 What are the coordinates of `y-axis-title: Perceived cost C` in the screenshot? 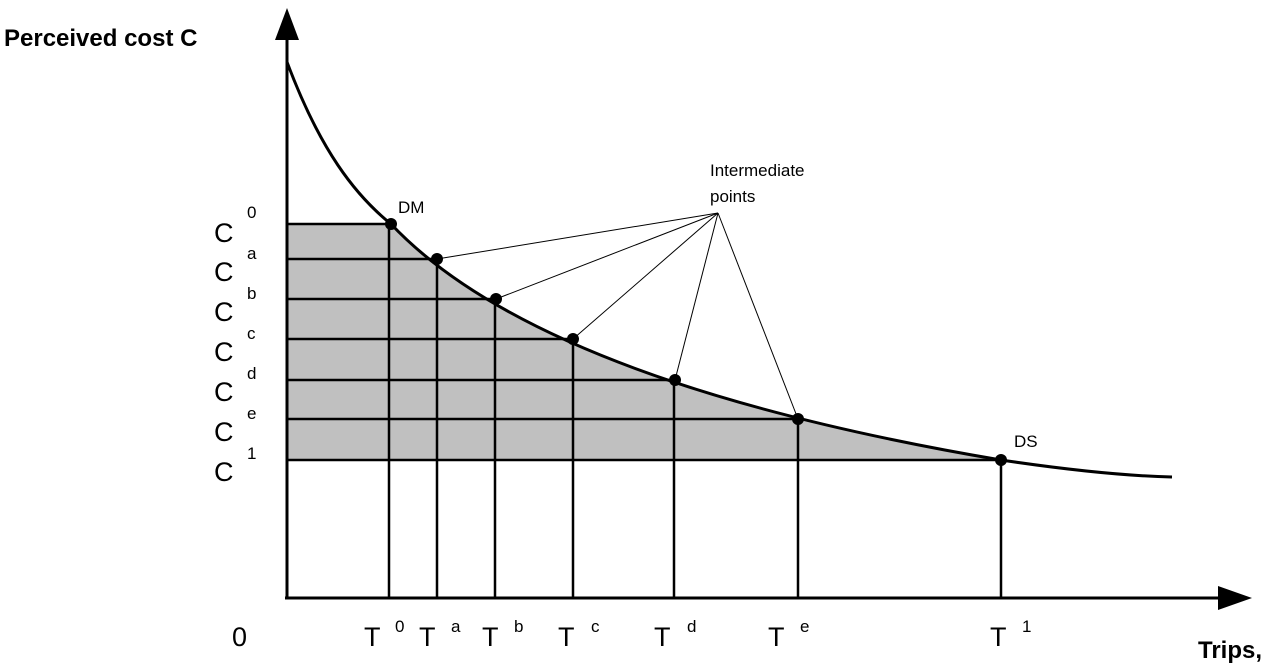 It's located at (100, 38).